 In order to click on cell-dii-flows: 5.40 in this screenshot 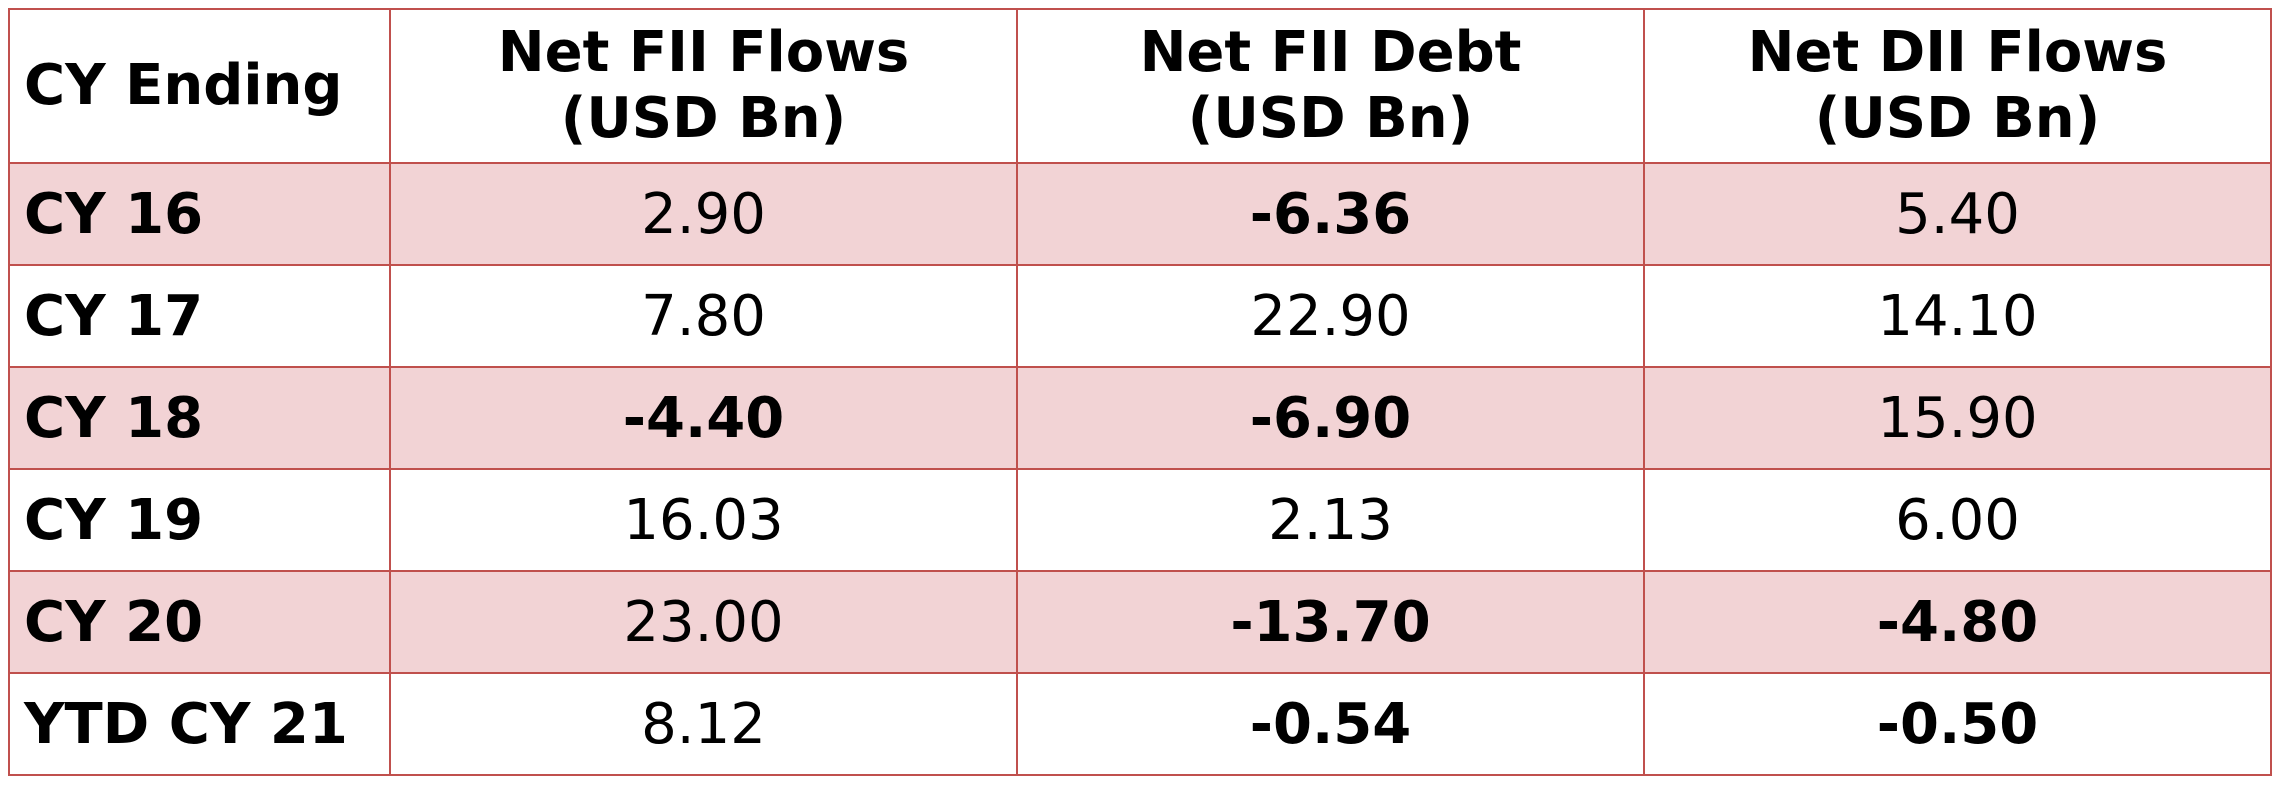, I will do `click(1957, 214)`.